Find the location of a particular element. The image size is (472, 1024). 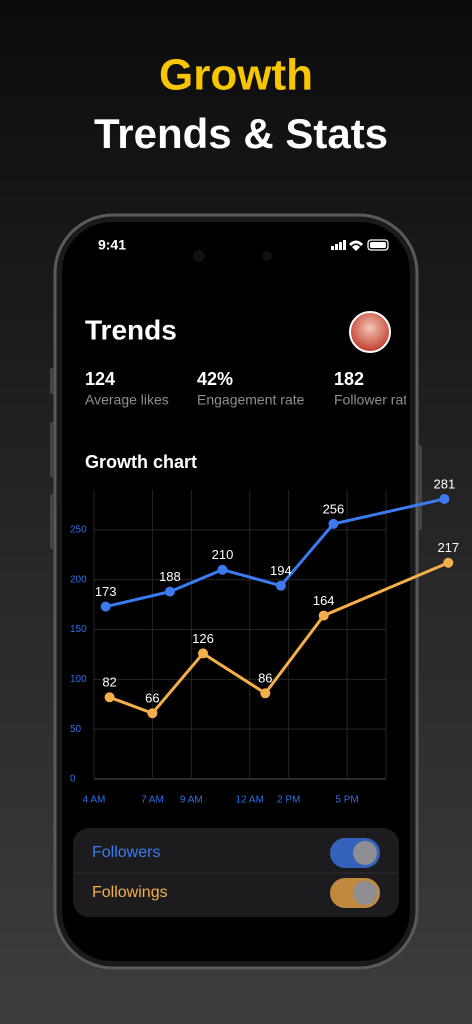

x-tick-label: 5 PM is located at coordinates (346, 800).